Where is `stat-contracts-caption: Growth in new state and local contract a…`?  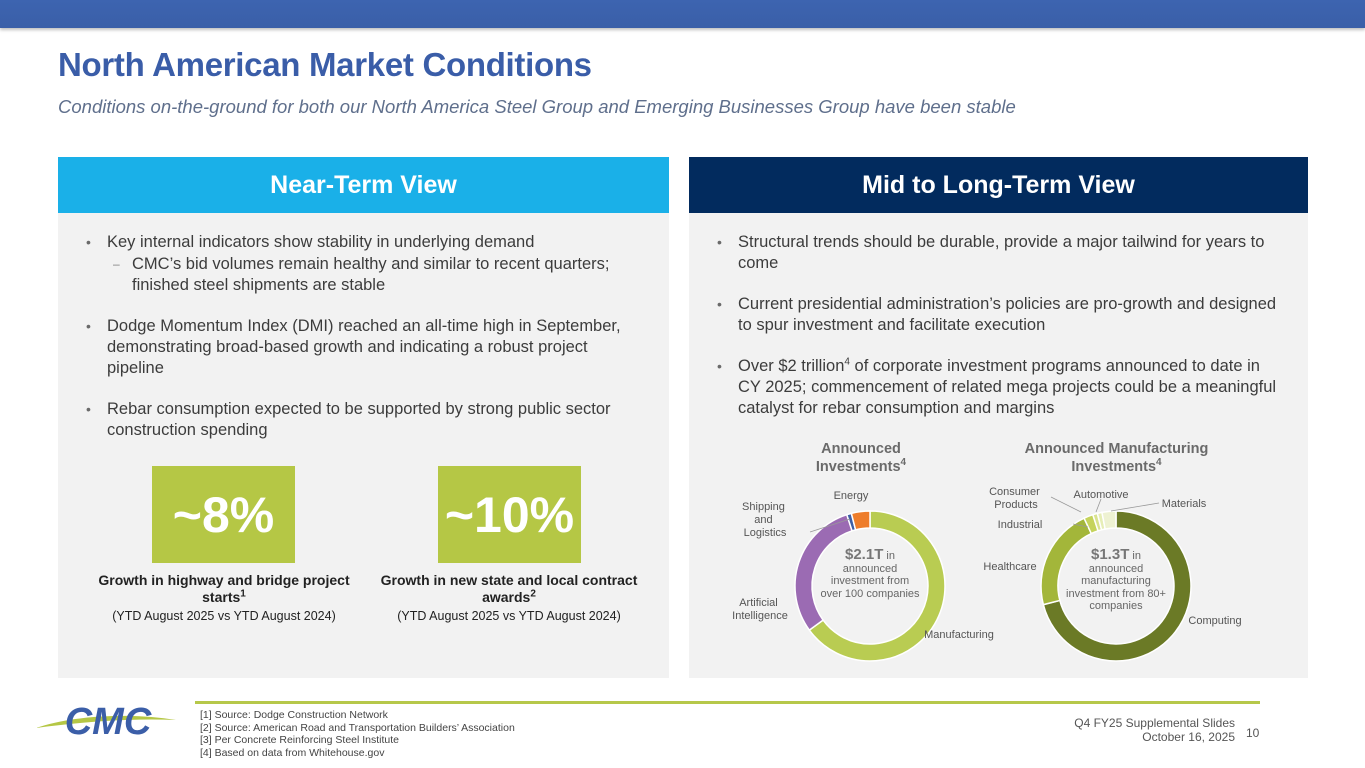 stat-contracts-caption: Growth in new state and local contract a… is located at coordinates (509, 588).